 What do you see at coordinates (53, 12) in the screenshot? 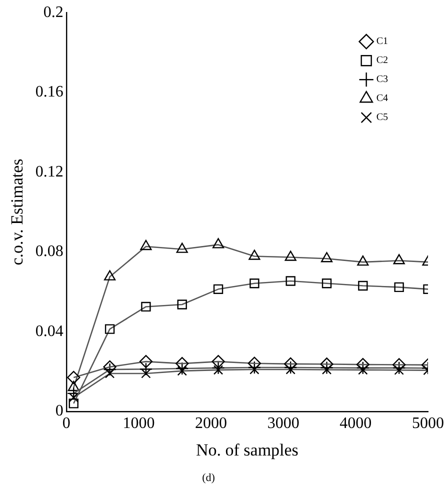
I see `y-tick-label: 0.2` at bounding box center [53, 12].